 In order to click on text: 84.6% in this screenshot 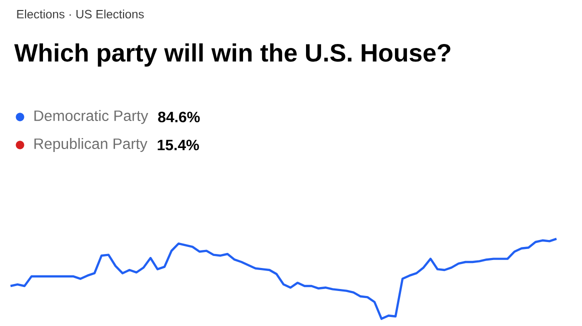, I will do `click(179, 117)`.